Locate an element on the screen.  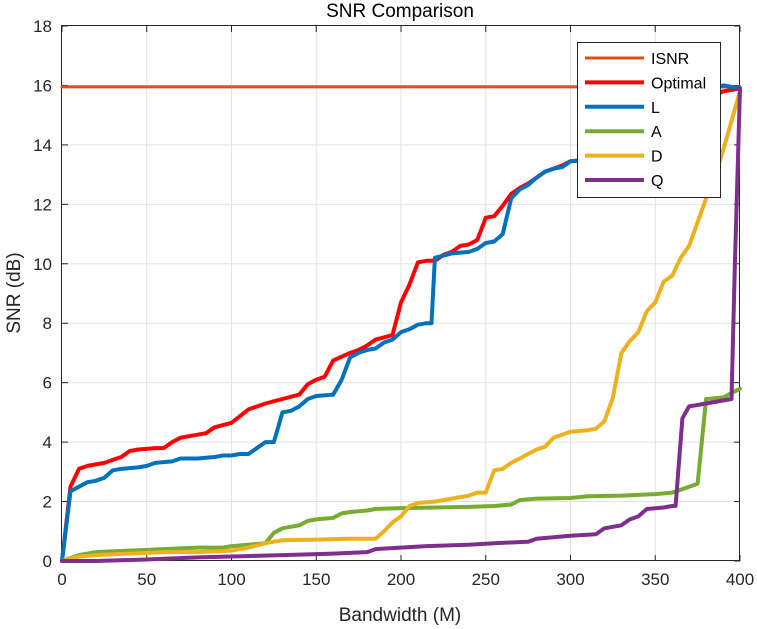
legend-label: D is located at coordinates (657, 157).